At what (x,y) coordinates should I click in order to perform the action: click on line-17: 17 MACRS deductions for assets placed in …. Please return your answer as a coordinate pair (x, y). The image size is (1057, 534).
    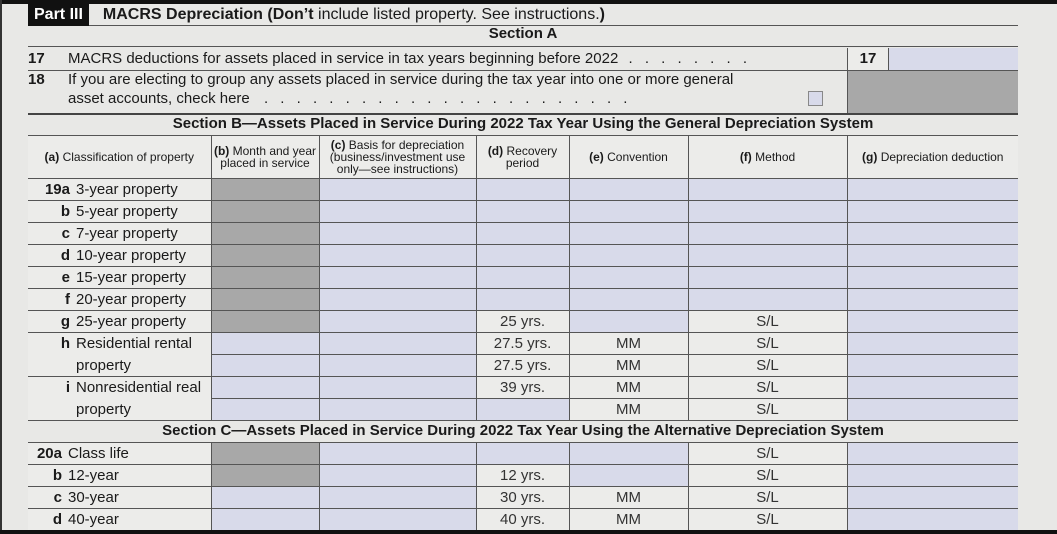
    Looking at the image, I should click on (389, 58).